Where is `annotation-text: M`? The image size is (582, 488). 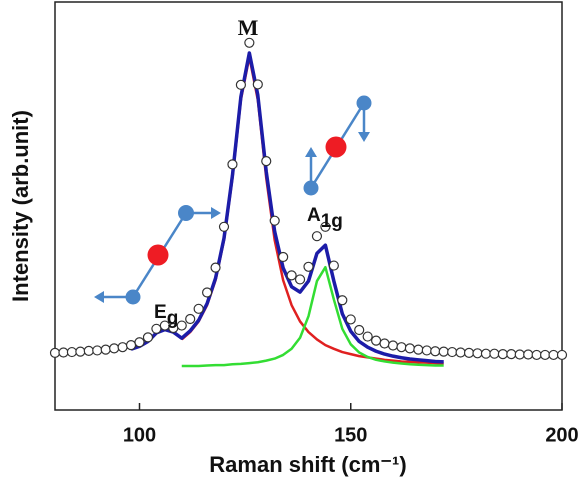
annotation-text: M is located at coordinates (248, 27).